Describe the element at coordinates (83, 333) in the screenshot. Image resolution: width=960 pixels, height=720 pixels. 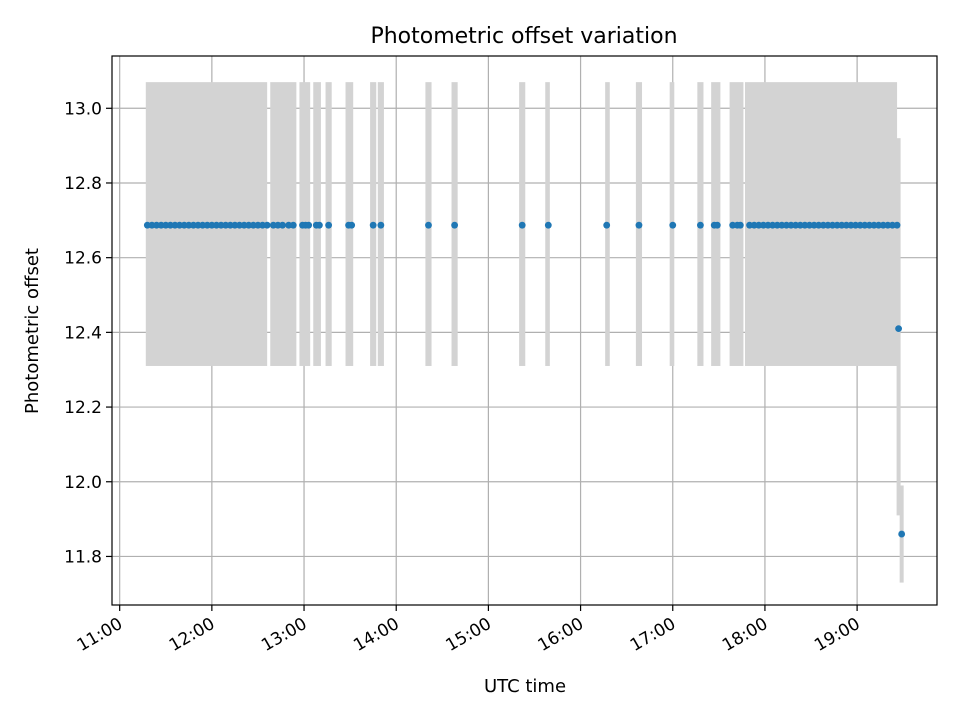
I see `y-tick-label: 12.4` at that location.